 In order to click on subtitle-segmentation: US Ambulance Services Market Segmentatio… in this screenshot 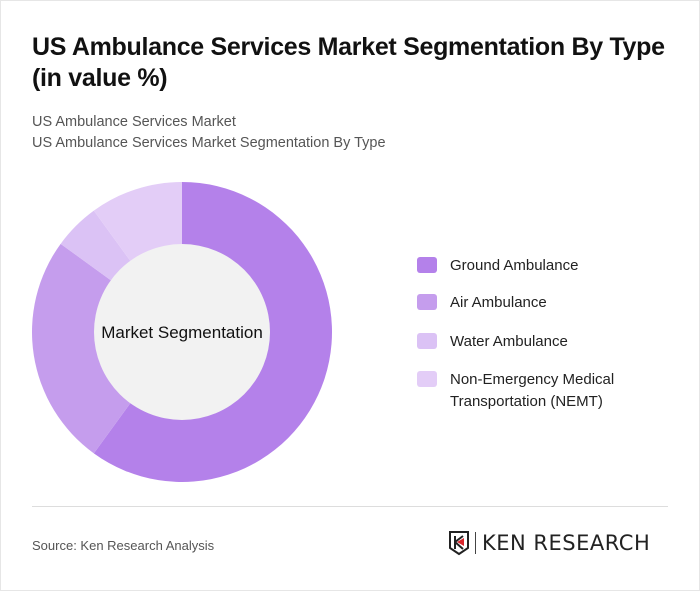, I will do `click(209, 143)`.